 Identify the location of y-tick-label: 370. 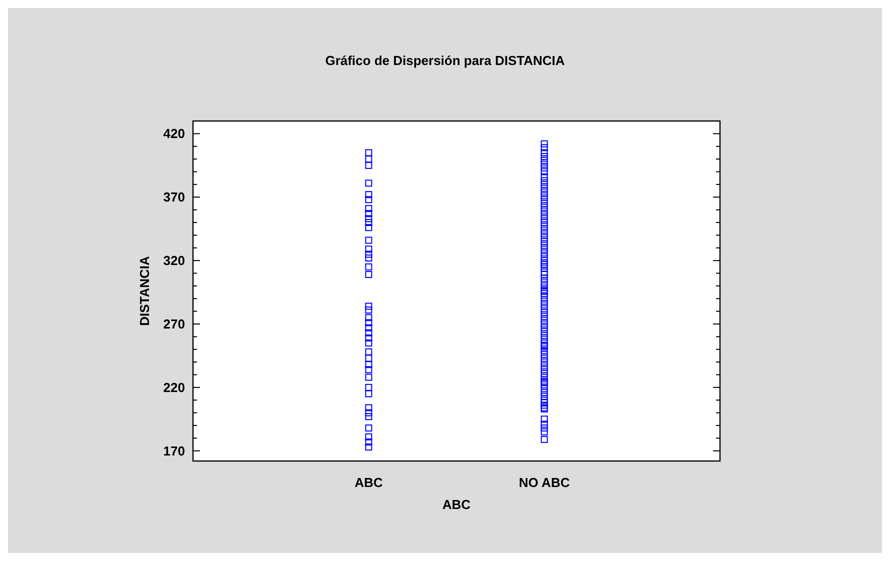
(174, 197).